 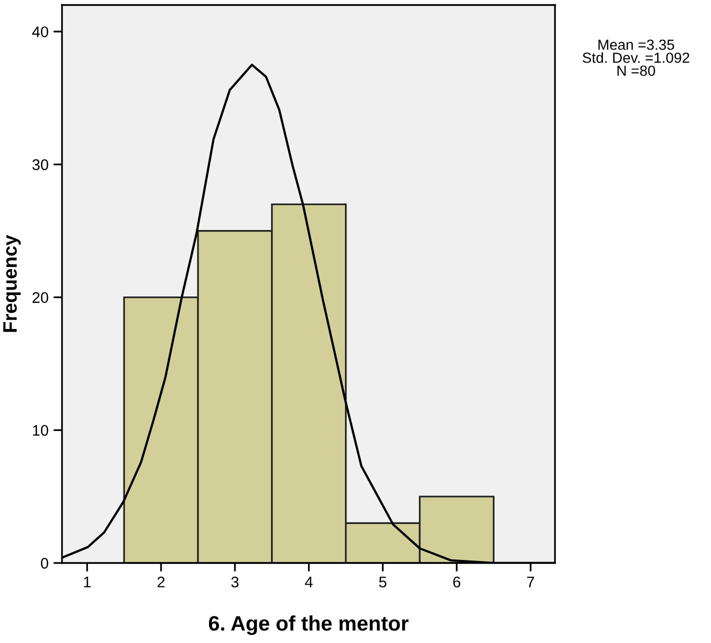 What do you see at coordinates (161, 582) in the screenshot?
I see `x-tick-label: 2` at bounding box center [161, 582].